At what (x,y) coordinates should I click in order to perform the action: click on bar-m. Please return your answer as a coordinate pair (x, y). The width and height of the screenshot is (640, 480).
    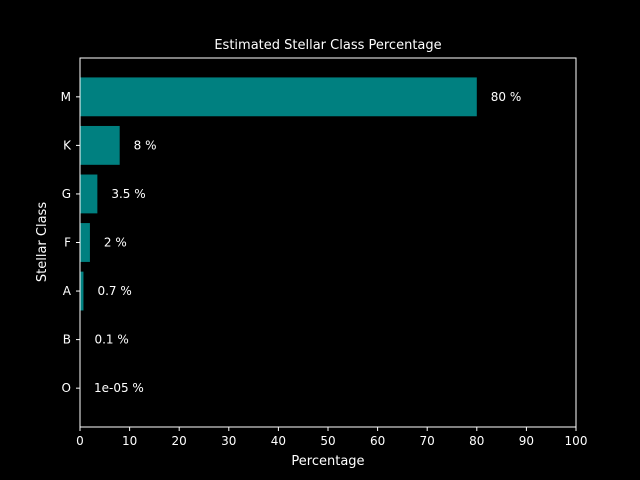
    Looking at the image, I should click on (278, 97).